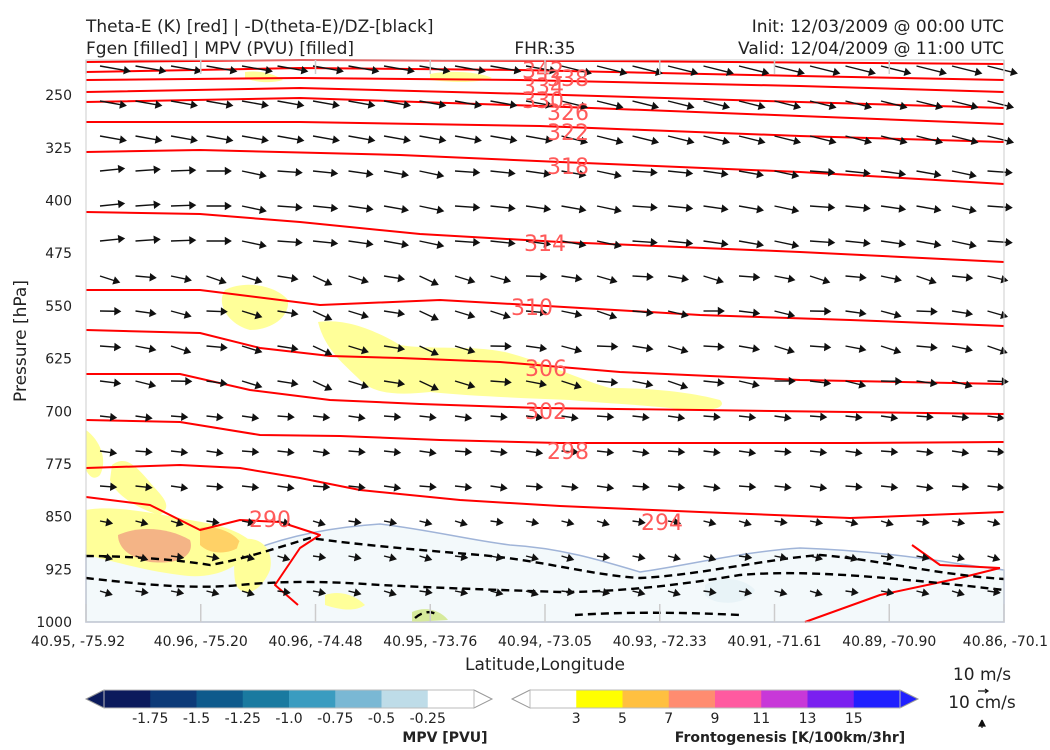  What do you see at coordinates (58, 465) in the screenshot?
I see `y-tick-label: 775` at bounding box center [58, 465].